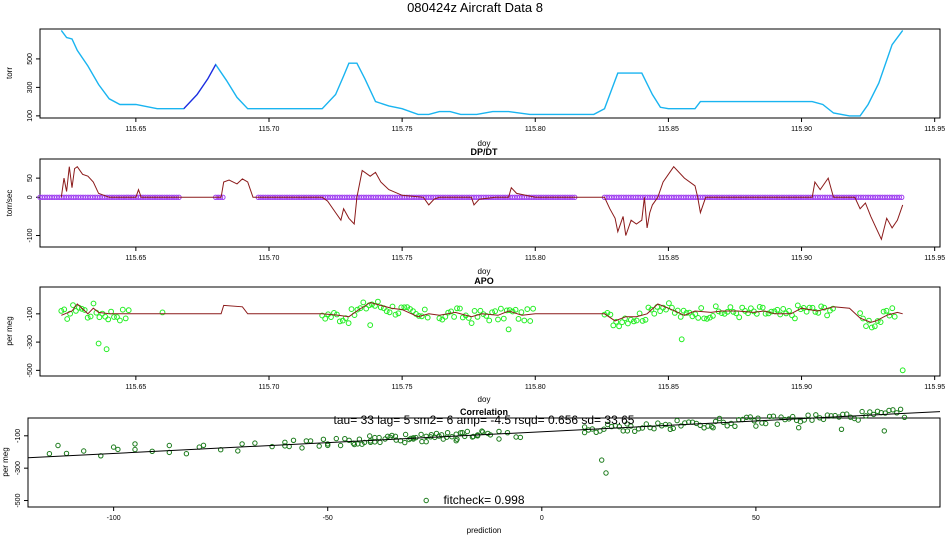  I want to click on dpdt-x-label: doy, so click(484, 271).